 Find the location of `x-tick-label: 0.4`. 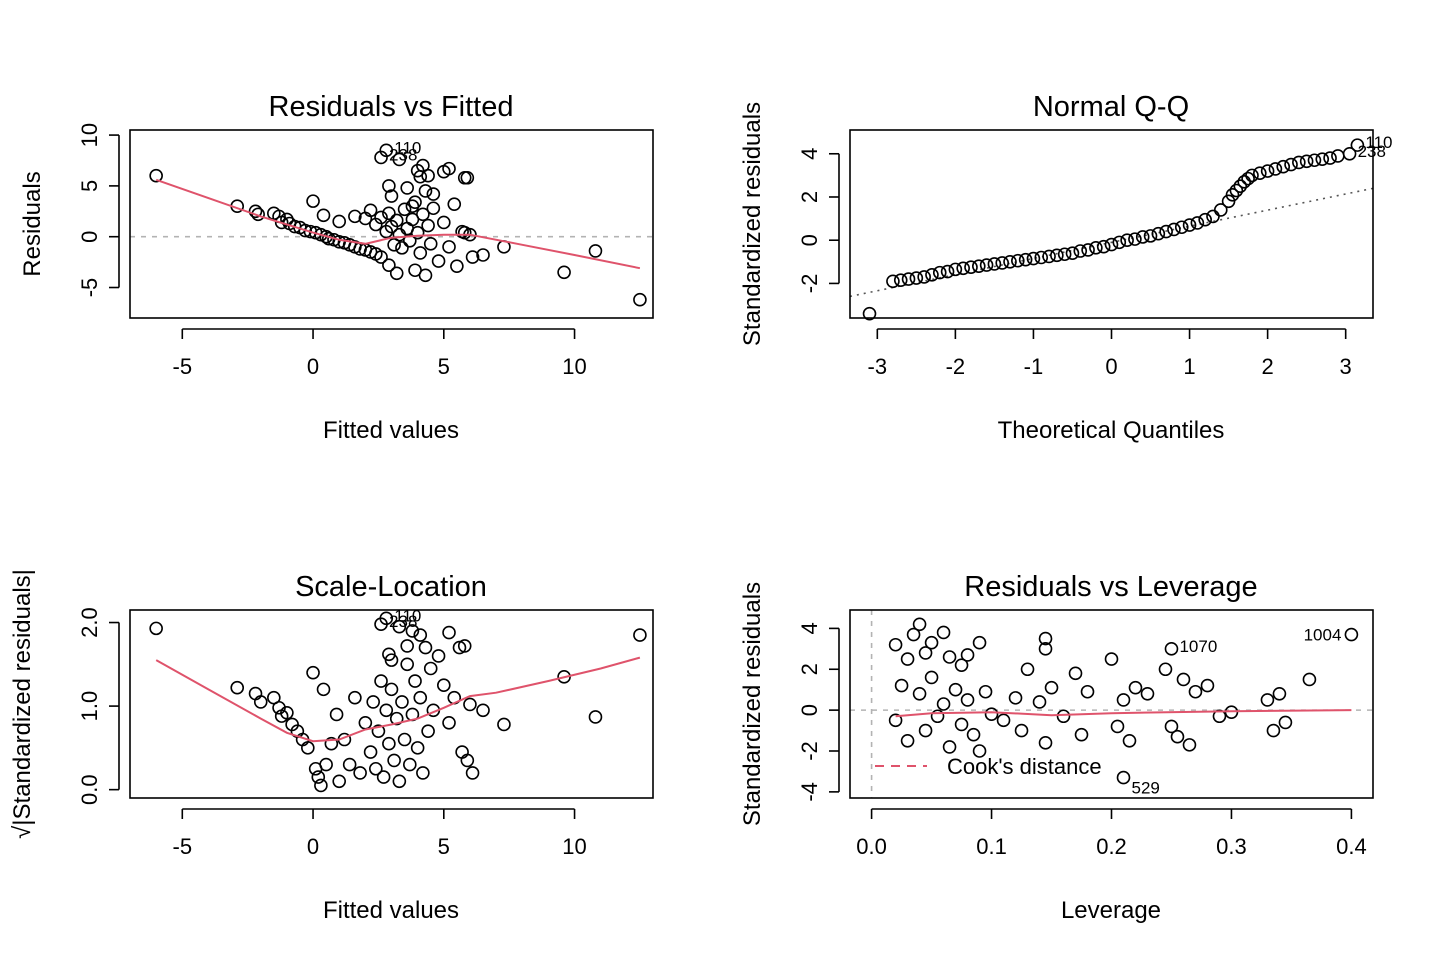

x-tick-label: 0.4 is located at coordinates (1351, 846).